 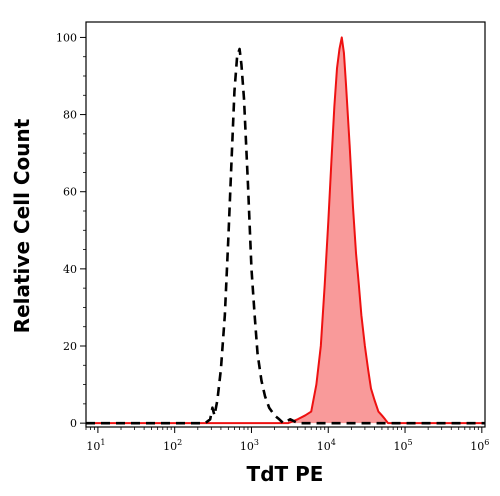 What do you see at coordinates (66, 37) in the screenshot?
I see `y-tick-label: 100` at bounding box center [66, 37].